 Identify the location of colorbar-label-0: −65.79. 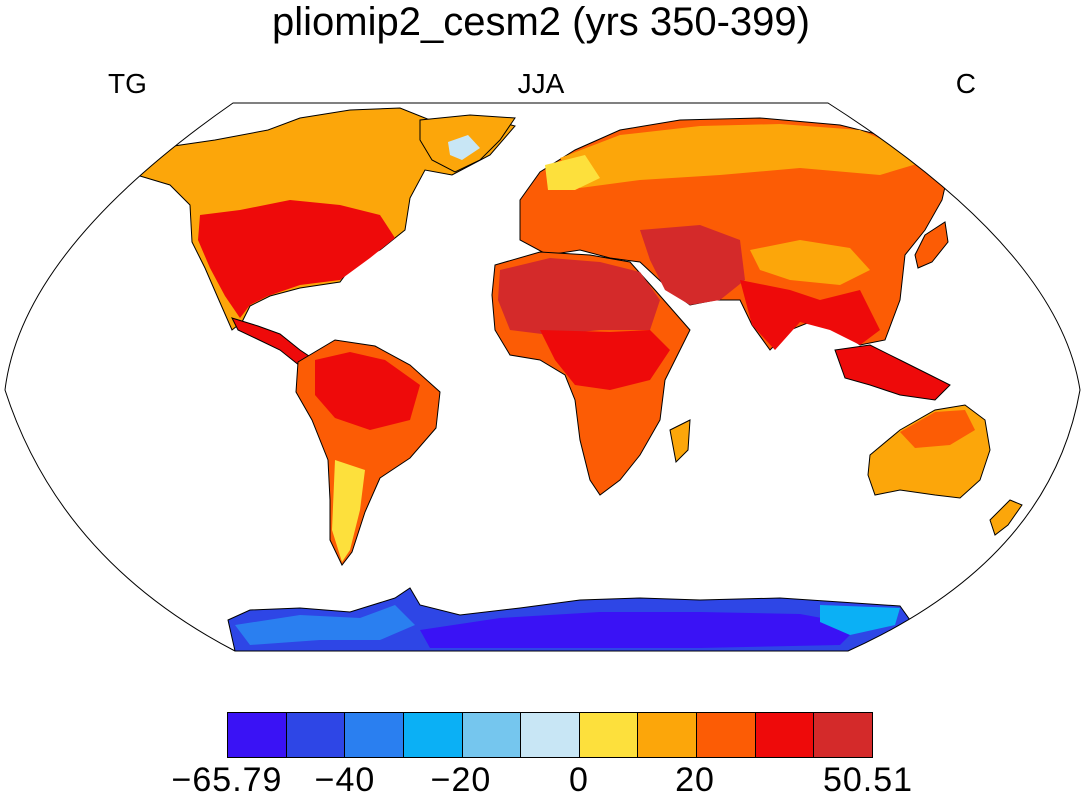
(227, 780).